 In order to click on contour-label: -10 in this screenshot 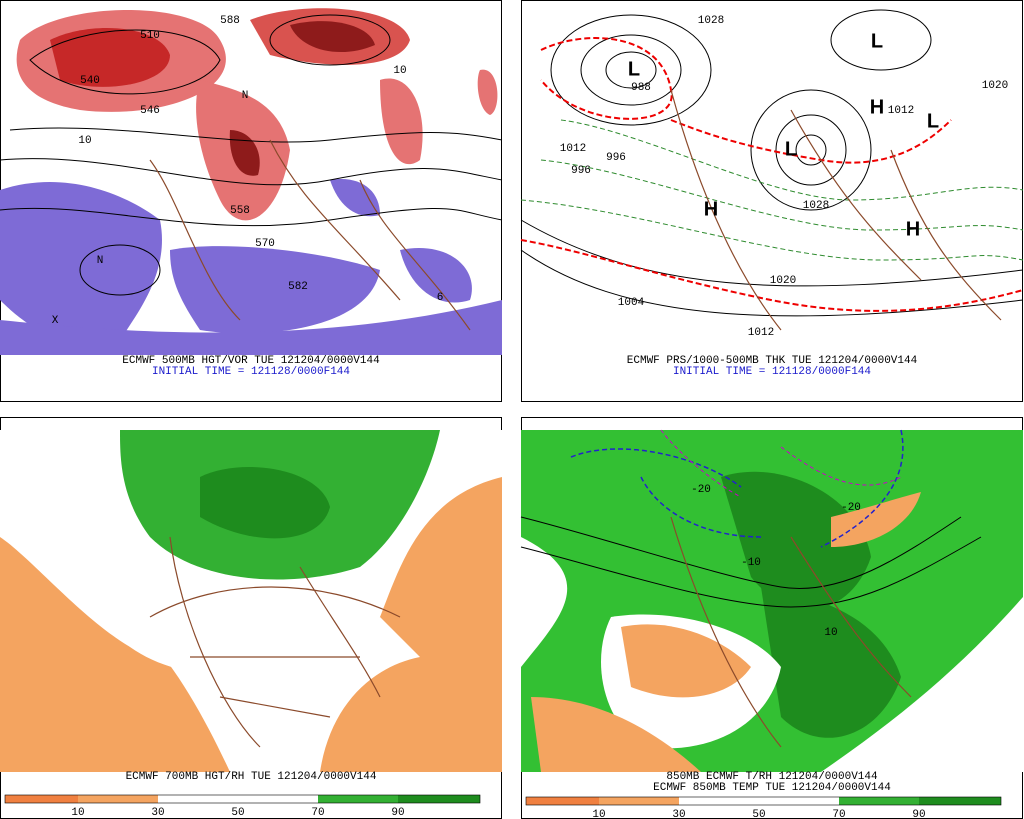, I will do `click(751, 563)`.